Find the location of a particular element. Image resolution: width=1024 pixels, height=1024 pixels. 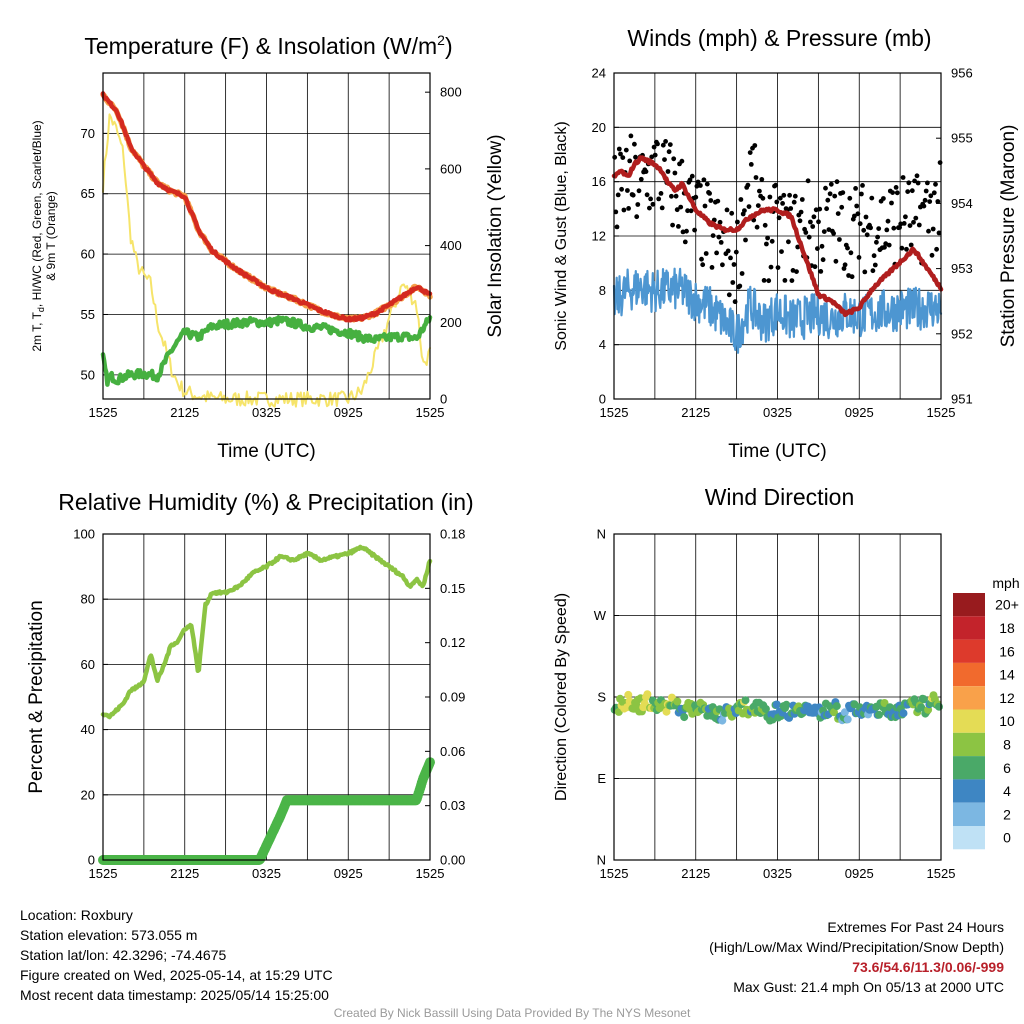

y2-tick-label: 0.18 is located at coordinates (452, 534).